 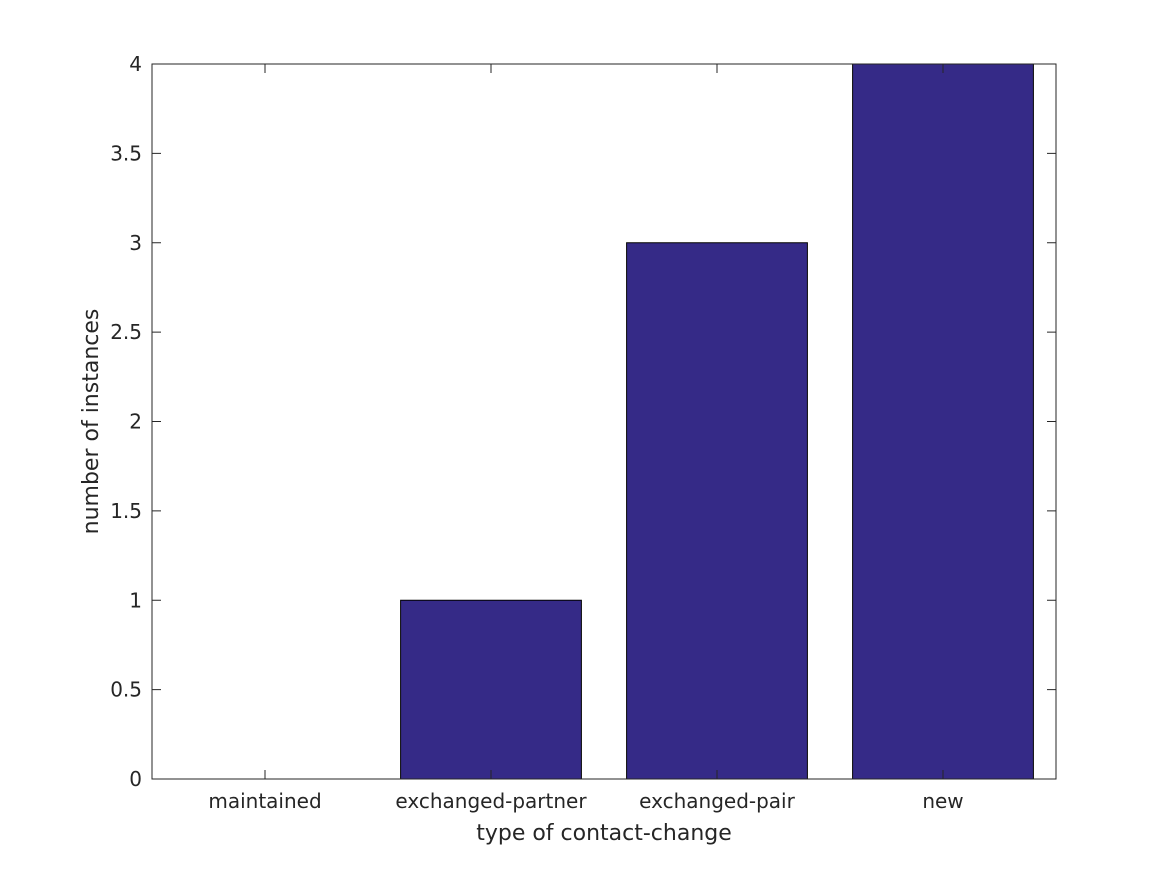 What do you see at coordinates (126, 153) in the screenshot?
I see `y-tick-label: 3.5` at bounding box center [126, 153].